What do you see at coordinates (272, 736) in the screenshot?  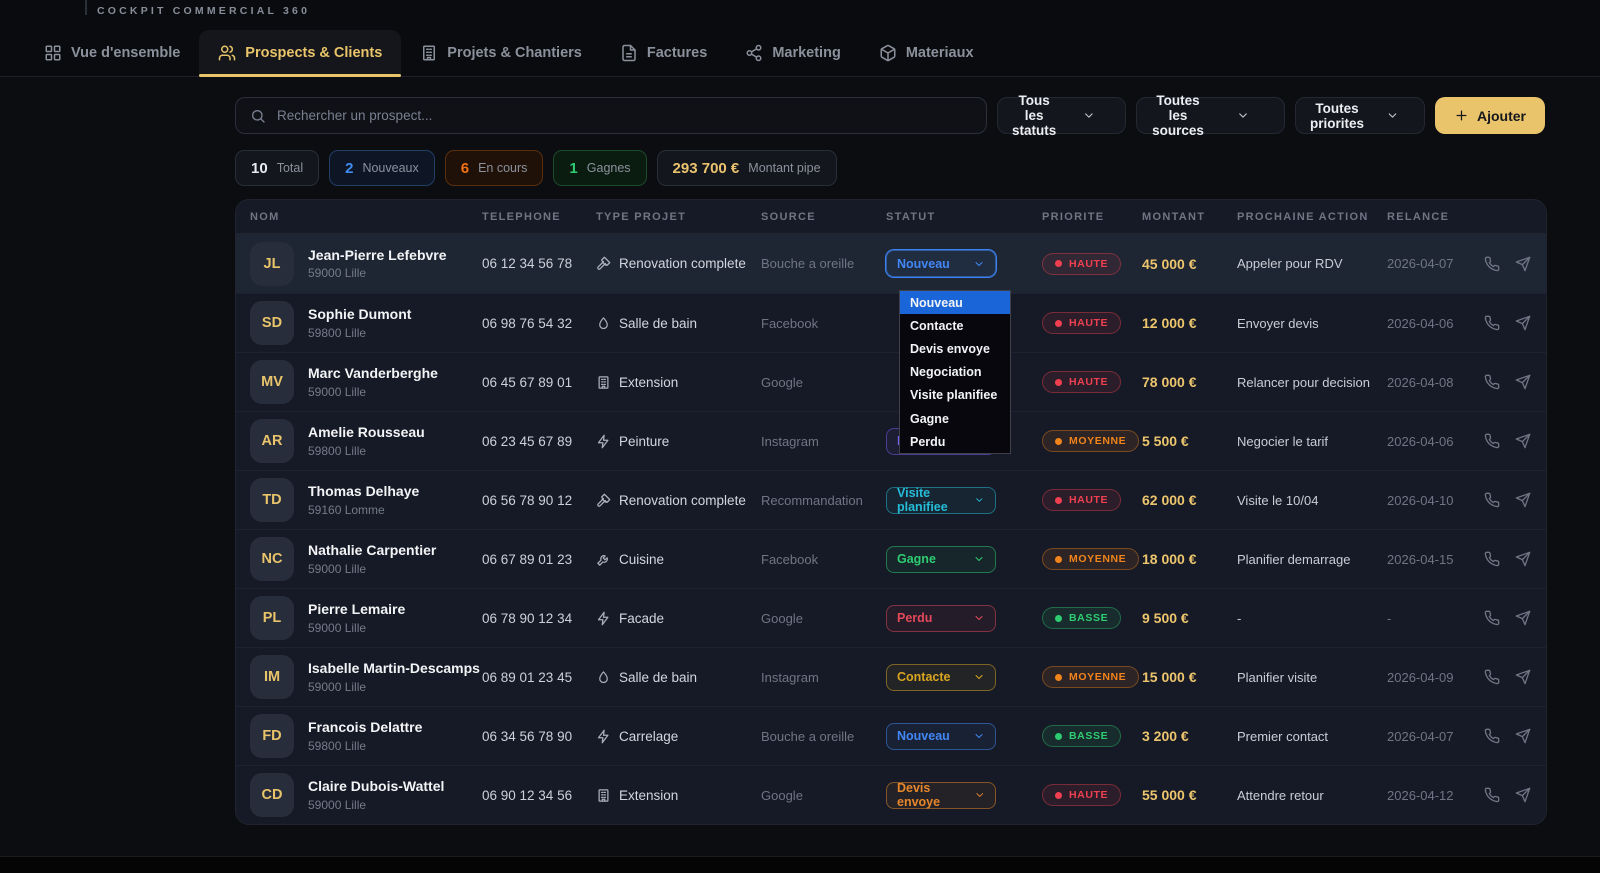 I see `avatar: FD` at bounding box center [272, 736].